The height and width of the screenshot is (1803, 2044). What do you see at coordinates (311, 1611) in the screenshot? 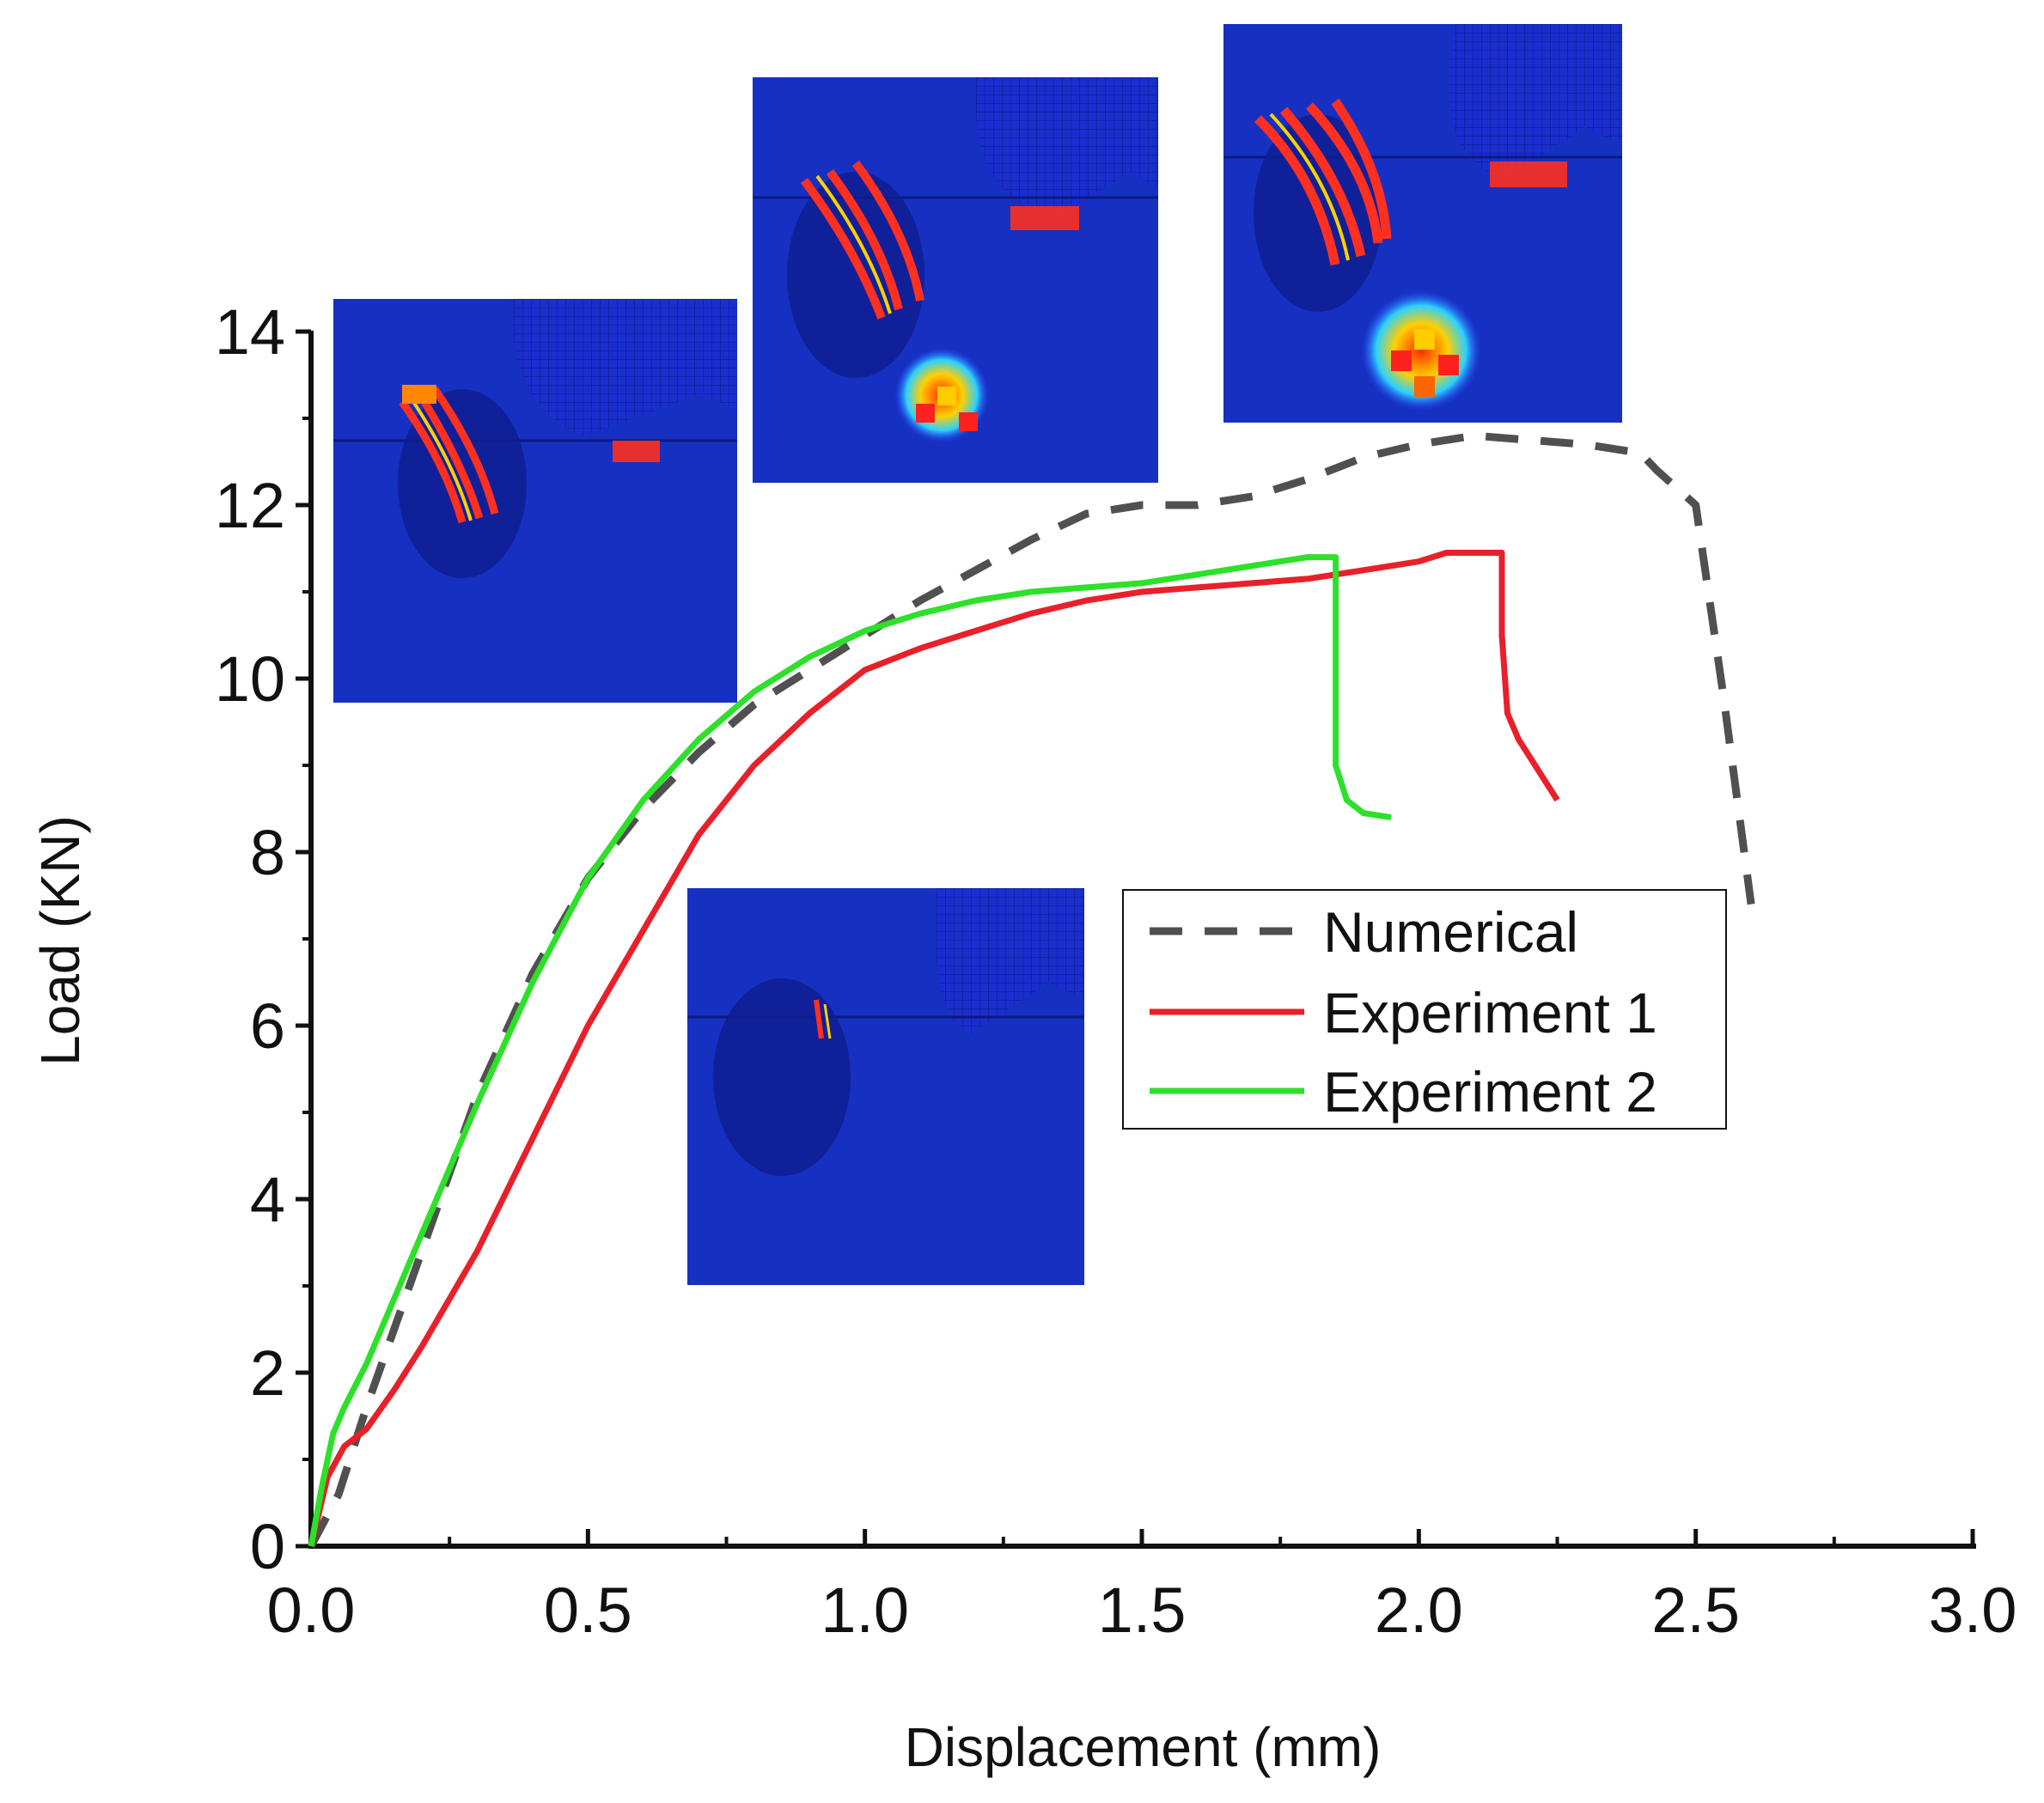
I see `x-tick-label: 0.0` at bounding box center [311, 1611].